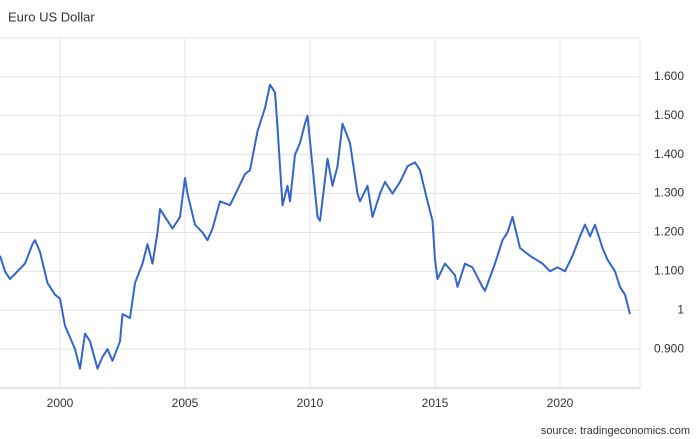  Describe the element at coordinates (60, 403) in the screenshot. I see `x-tick-label: 2000` at that location.